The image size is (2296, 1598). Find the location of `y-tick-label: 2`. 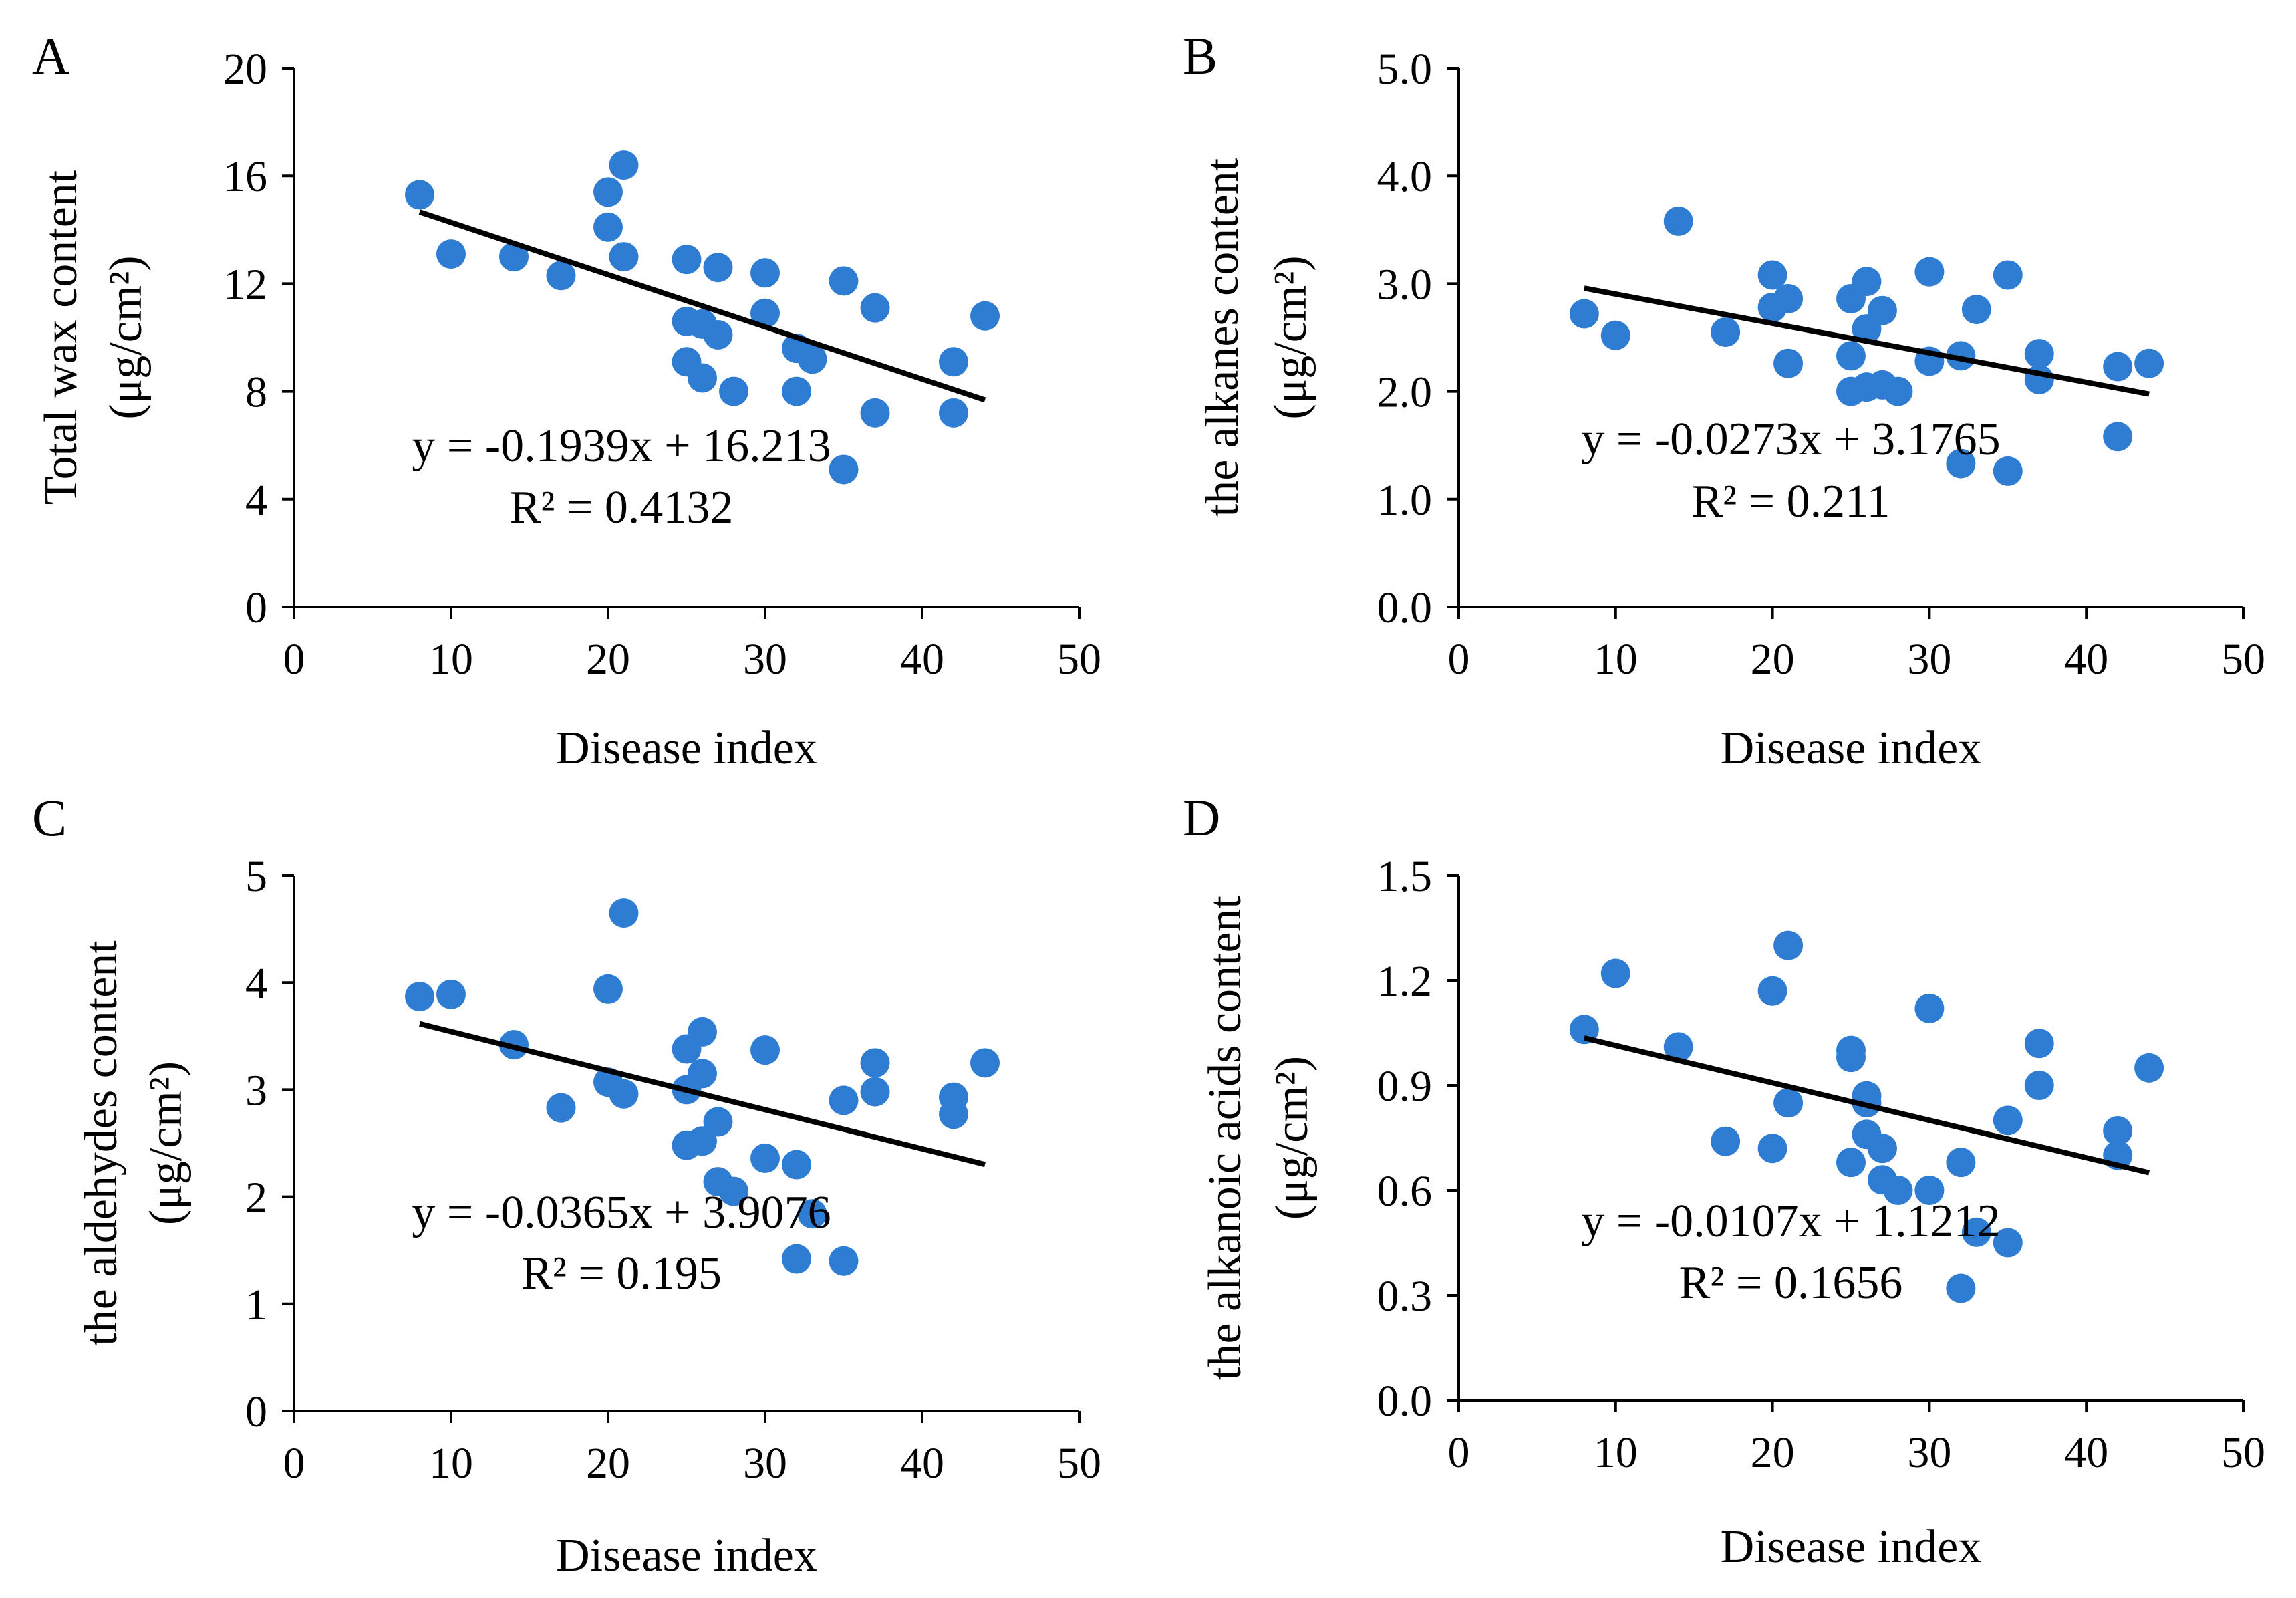

y-tick-label: 2 is located at coordinates (256, 1198).